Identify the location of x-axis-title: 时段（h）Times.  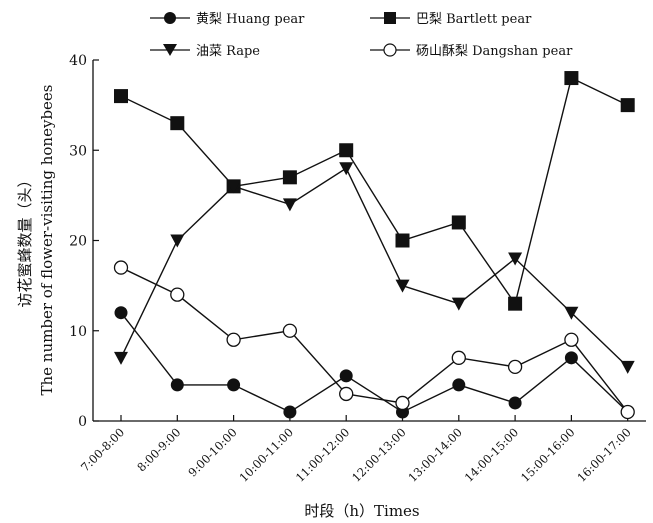
(361, 511).